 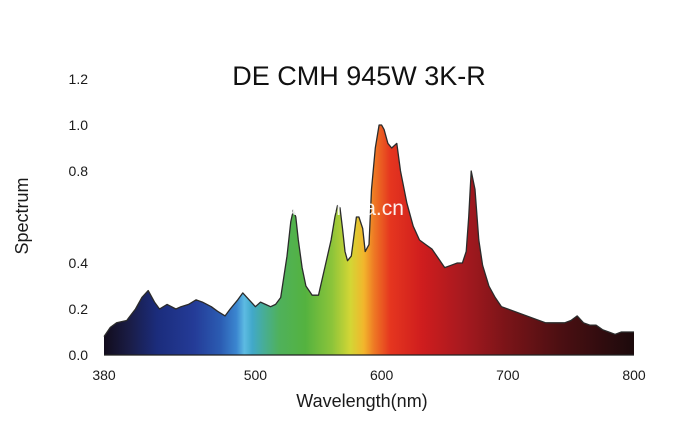 I want to click on x-tick-label: 380, so click(x=104, y=375).